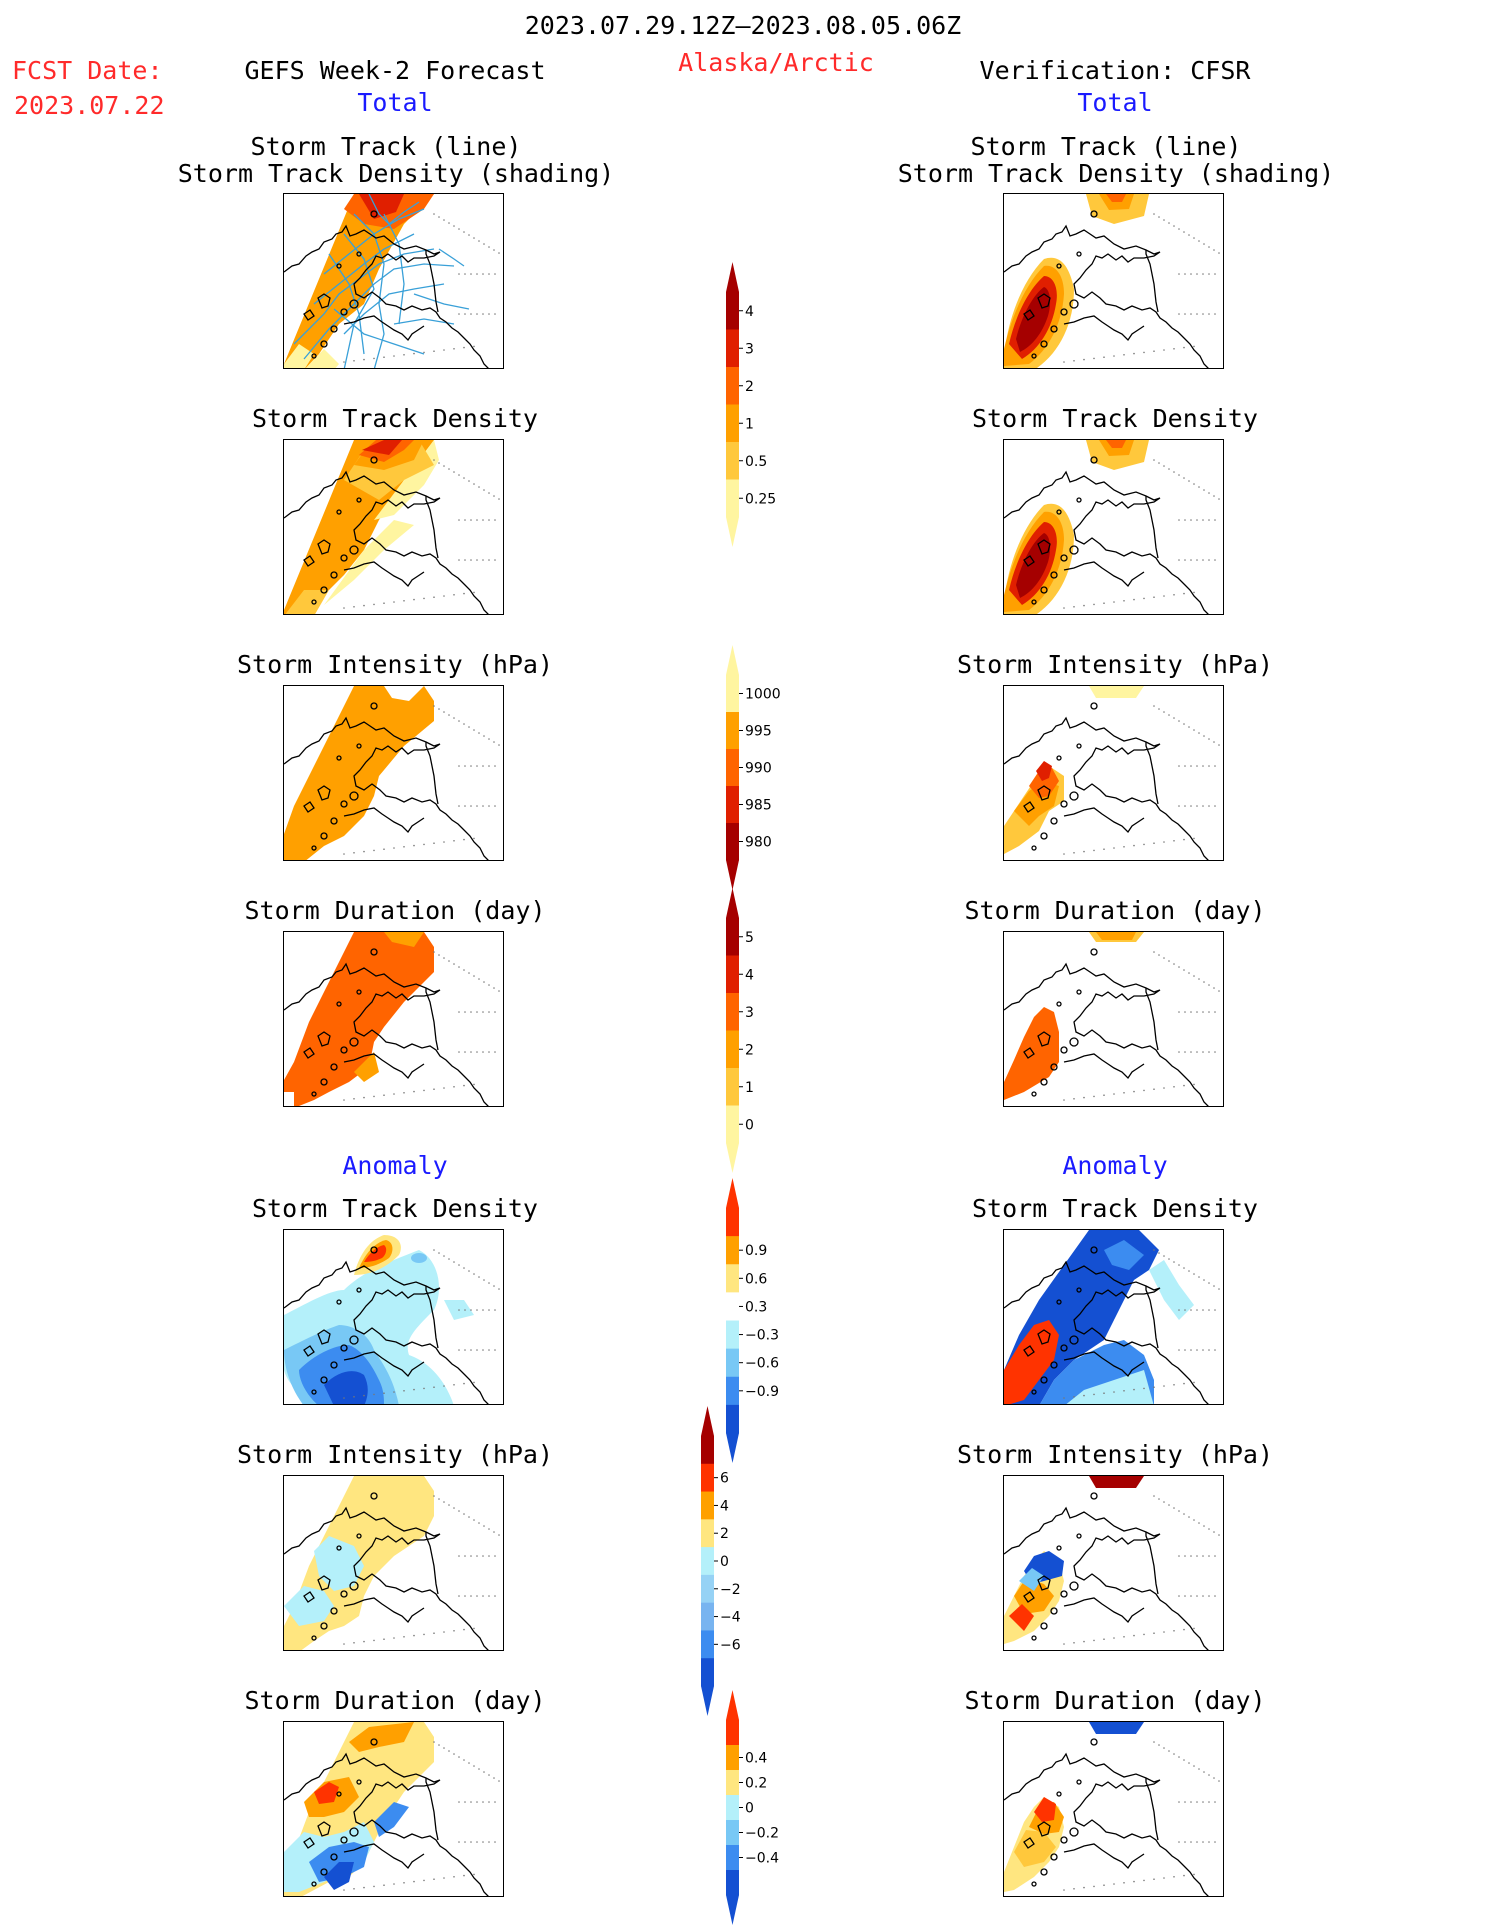 The image size is (1487, 1925). I want to click on cbar-label: 980, so click(758, 843).